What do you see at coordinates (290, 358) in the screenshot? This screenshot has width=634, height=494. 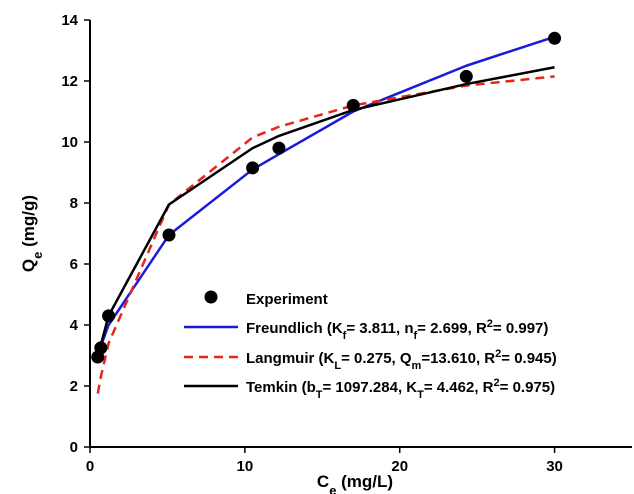 I see `legend-text-part: Langmuir (K` at bounding box center [290, 358].